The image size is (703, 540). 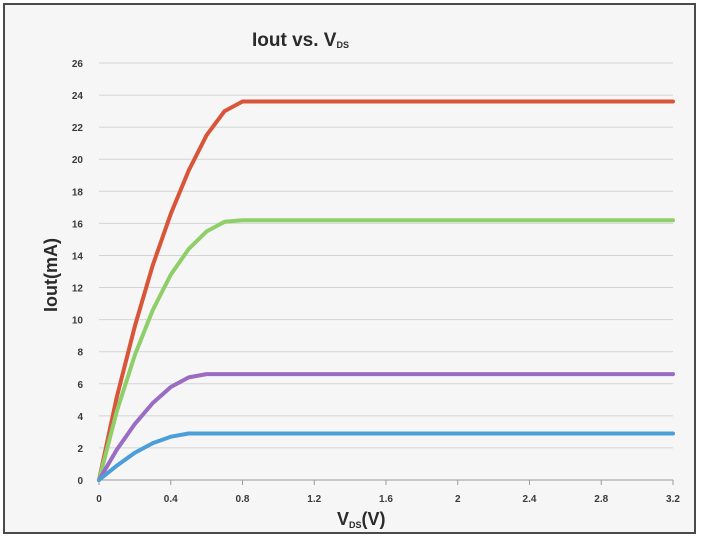 What do you see at coordinates (78, 224) in the screenshot?
I see `y-tick-label: 16` at bounding box center [78, 224].